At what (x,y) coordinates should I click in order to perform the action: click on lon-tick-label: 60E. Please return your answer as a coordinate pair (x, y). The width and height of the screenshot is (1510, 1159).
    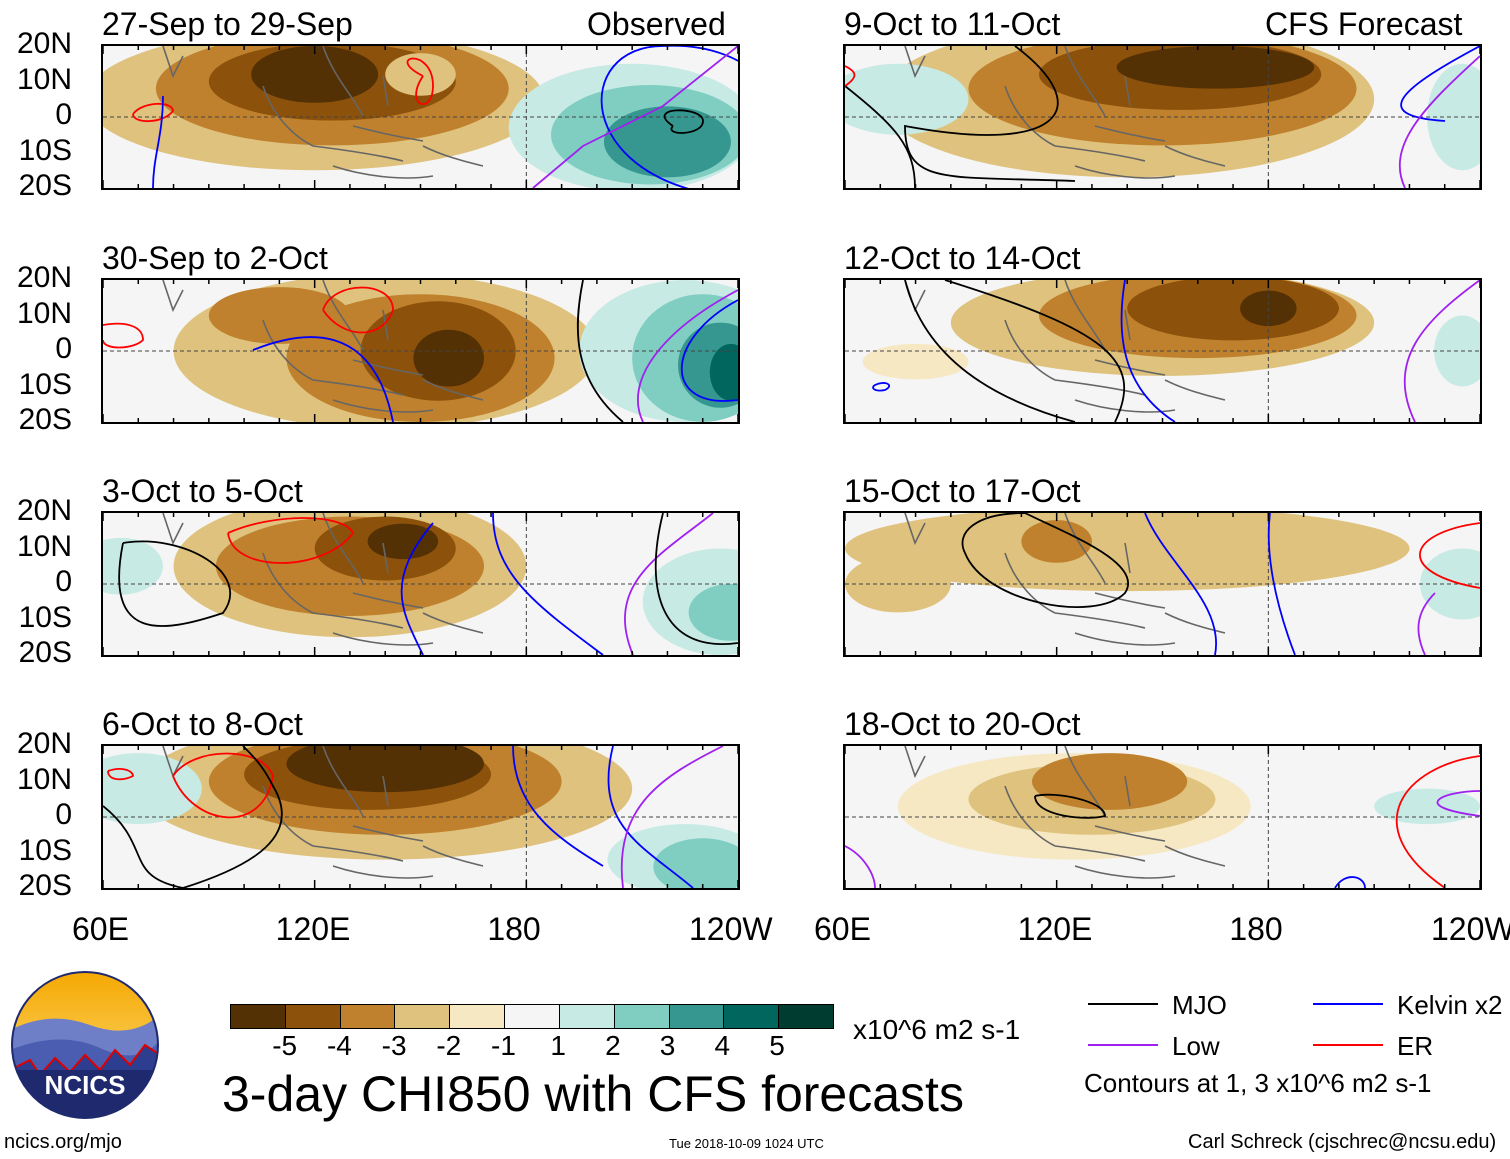
    Looking at the image, I should click on (842, 929).